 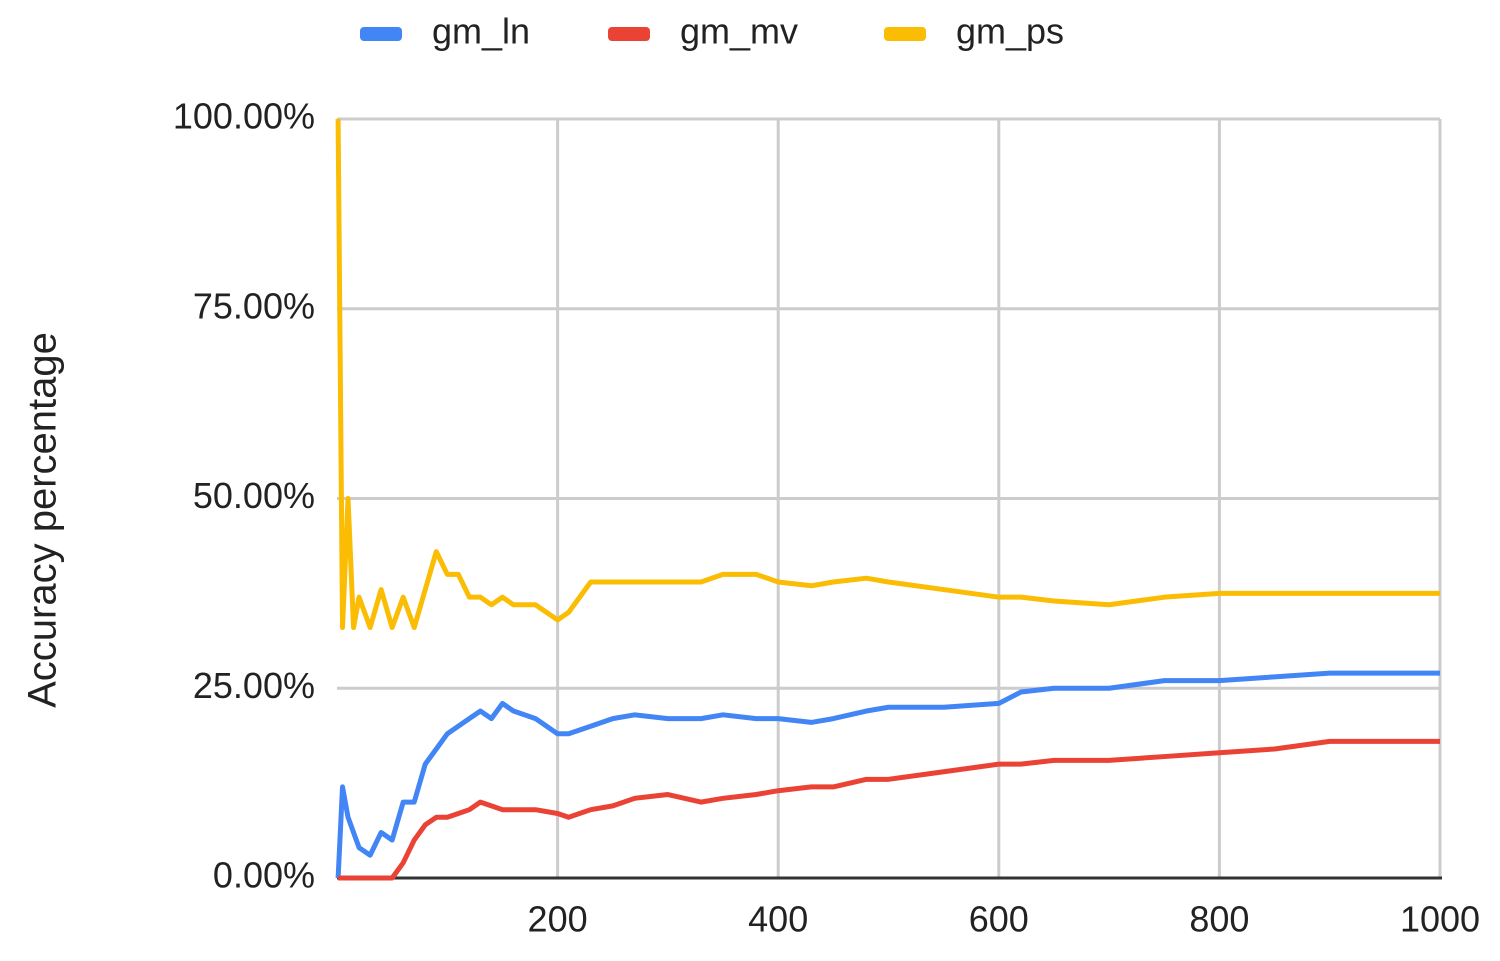 What do you see at coordinates (264, 875) in the screenshot?
I see `y-tick-label: 0.00%` at bounding box center [264, 875].